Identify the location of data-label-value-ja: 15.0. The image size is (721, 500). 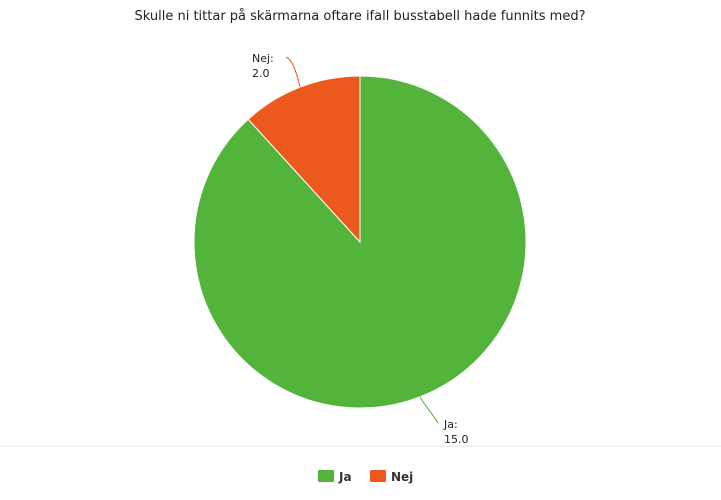
(456, 439).